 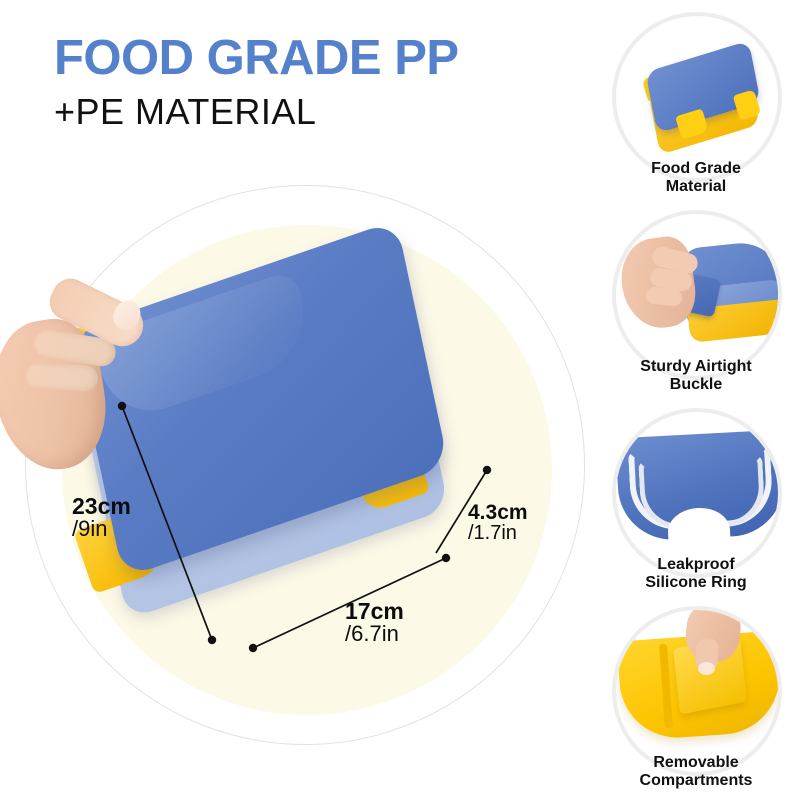 What do you see at coordinates (696, 565) in the screenshot?
I see `feature-label-line1: Leakproof` at bounding box center [696, 565].